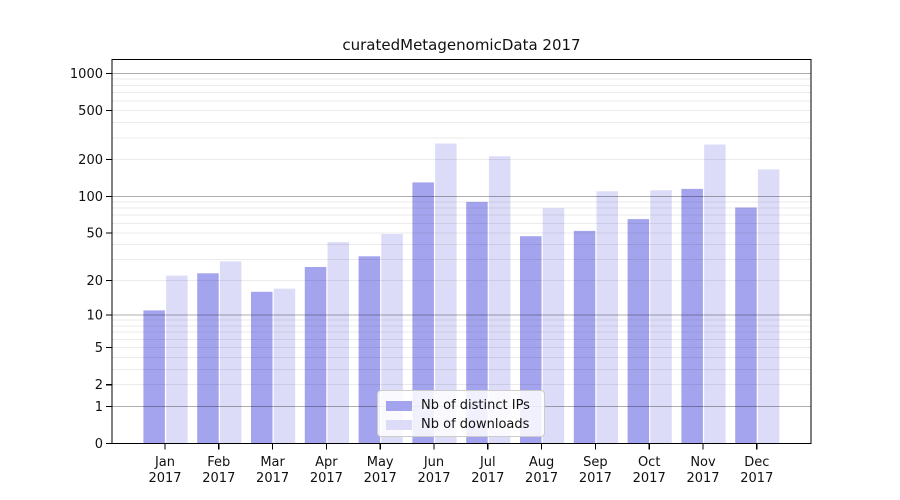  I want to click on y-tick-label: 50, so click(94, 233).